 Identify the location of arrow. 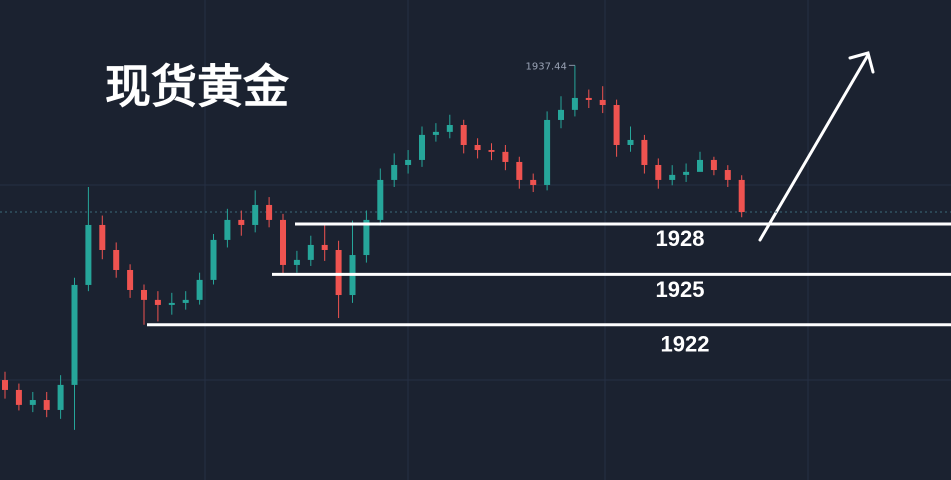
(816, 146).